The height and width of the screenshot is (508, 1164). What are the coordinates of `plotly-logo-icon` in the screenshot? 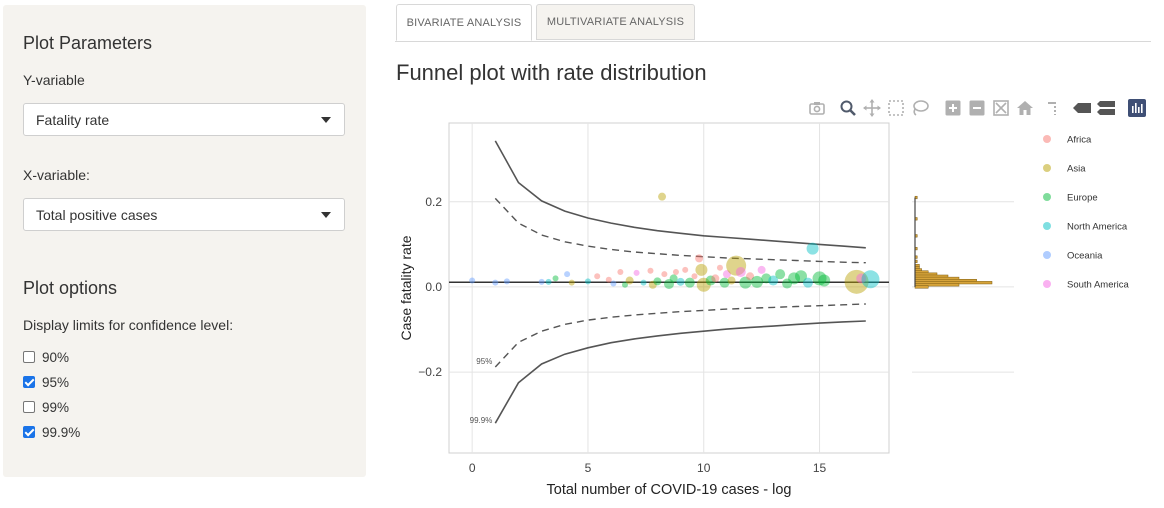 It's located at (1137, 108).